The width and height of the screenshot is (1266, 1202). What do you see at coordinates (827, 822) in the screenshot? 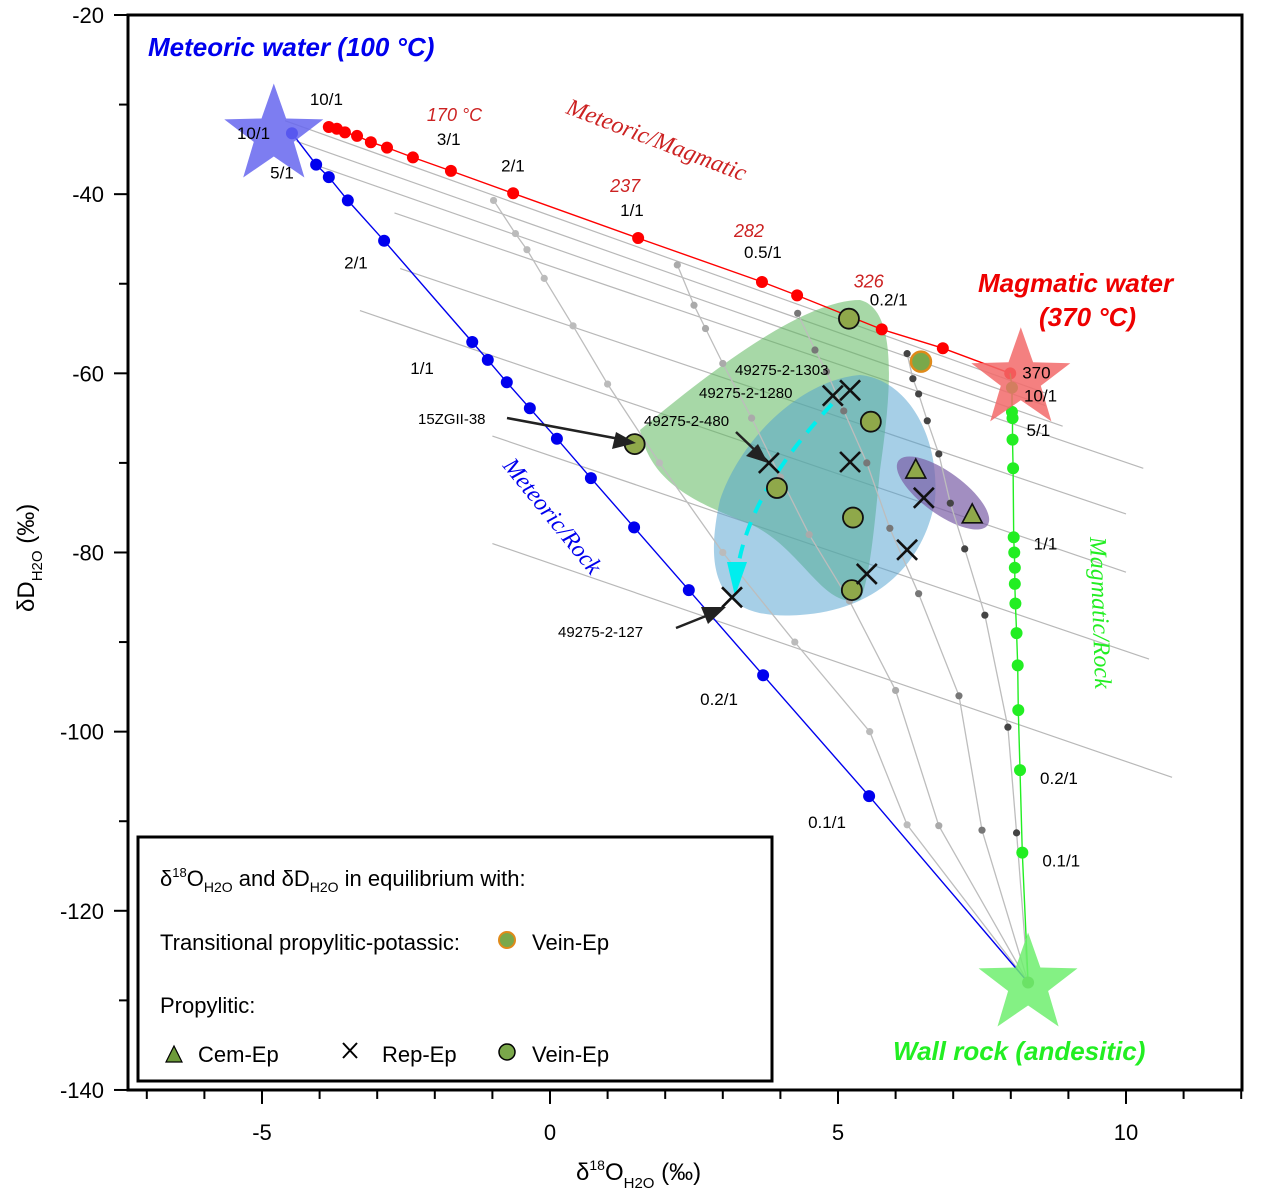
I see `ratio-label: 0.1/1` at bounding box center [827, 822].